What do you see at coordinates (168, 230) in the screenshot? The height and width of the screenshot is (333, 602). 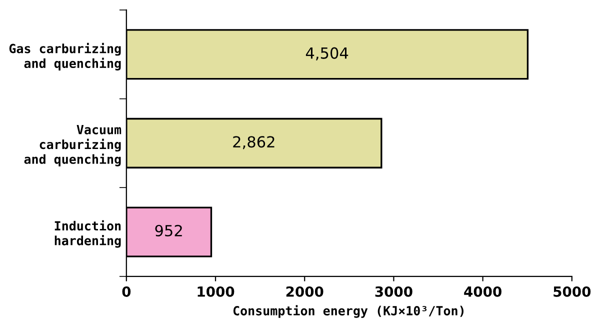 I see `data-label: 952` at bounding box center [168, 230].